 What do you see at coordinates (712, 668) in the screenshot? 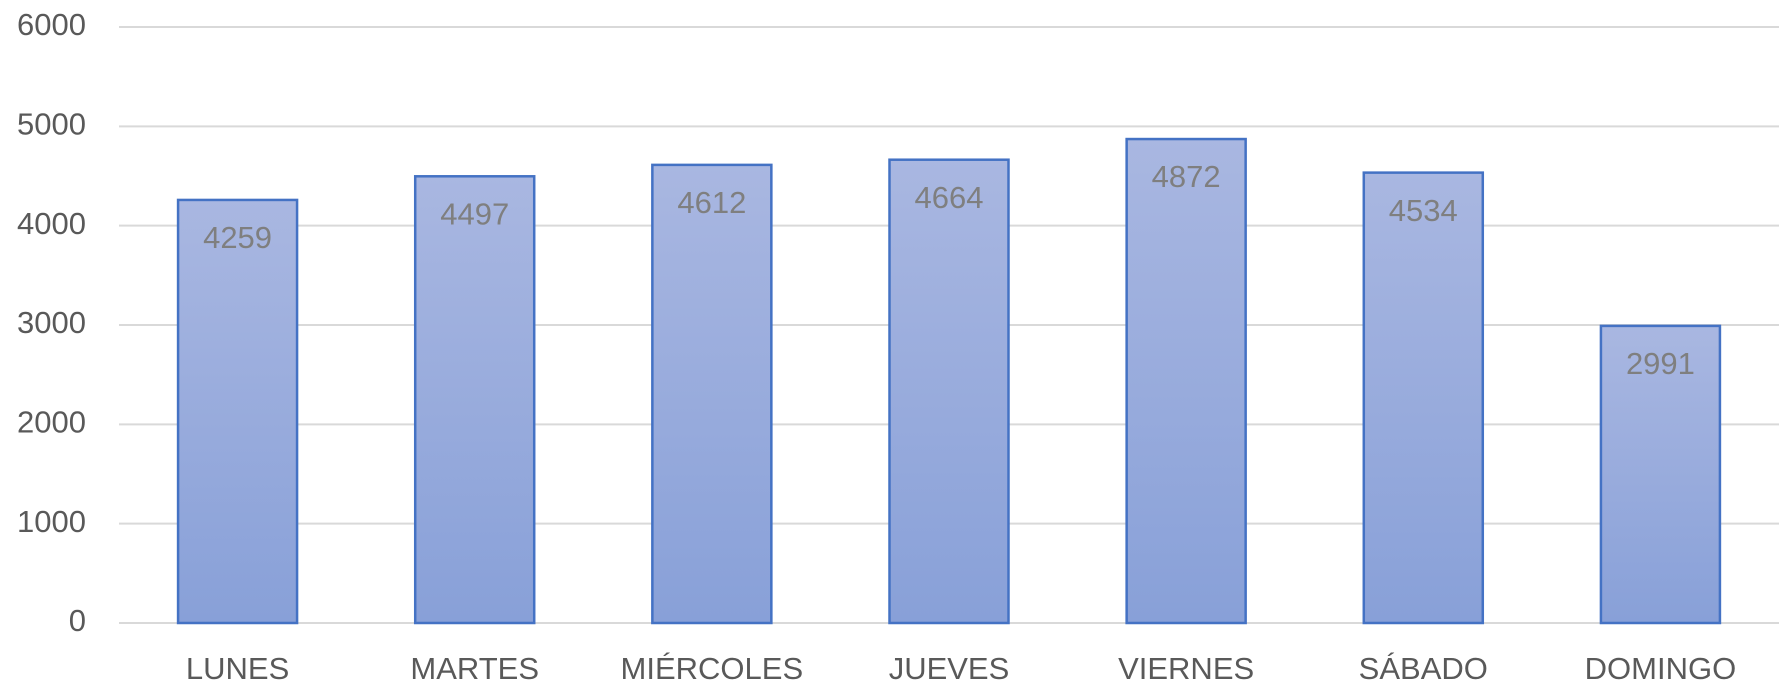
I see `x-tick-label: MIÉRCOLES` at bounding box center [712, 668].